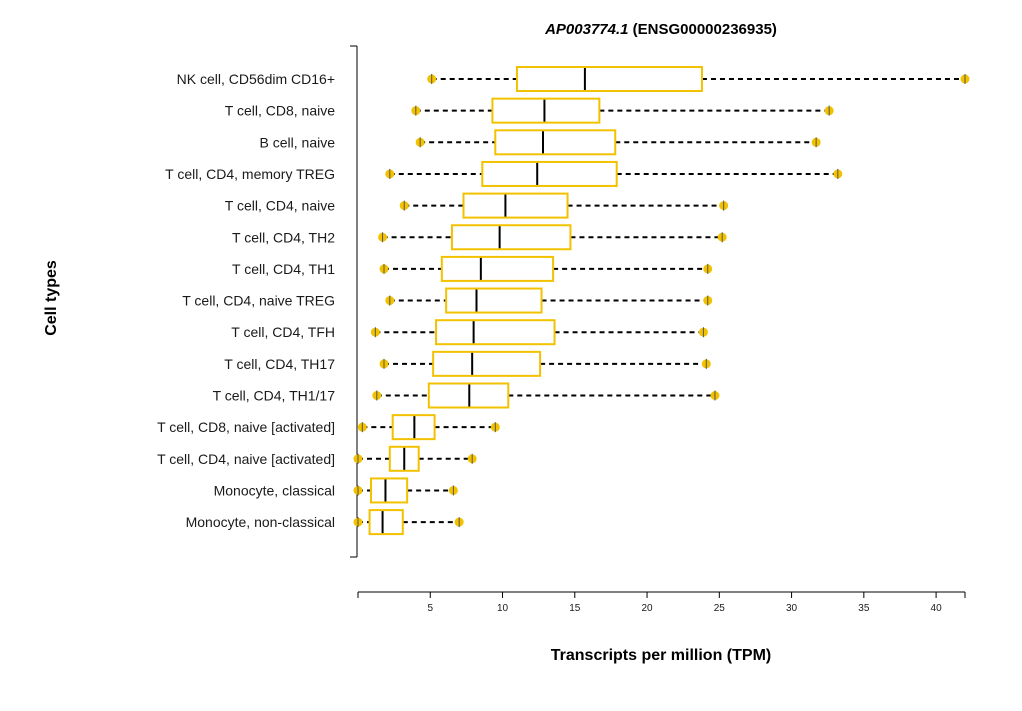  Describe the element at coordinates (661, 655) in the screenshot. I see `x-axis-title: Transcripts per million (TPM)` at that location.